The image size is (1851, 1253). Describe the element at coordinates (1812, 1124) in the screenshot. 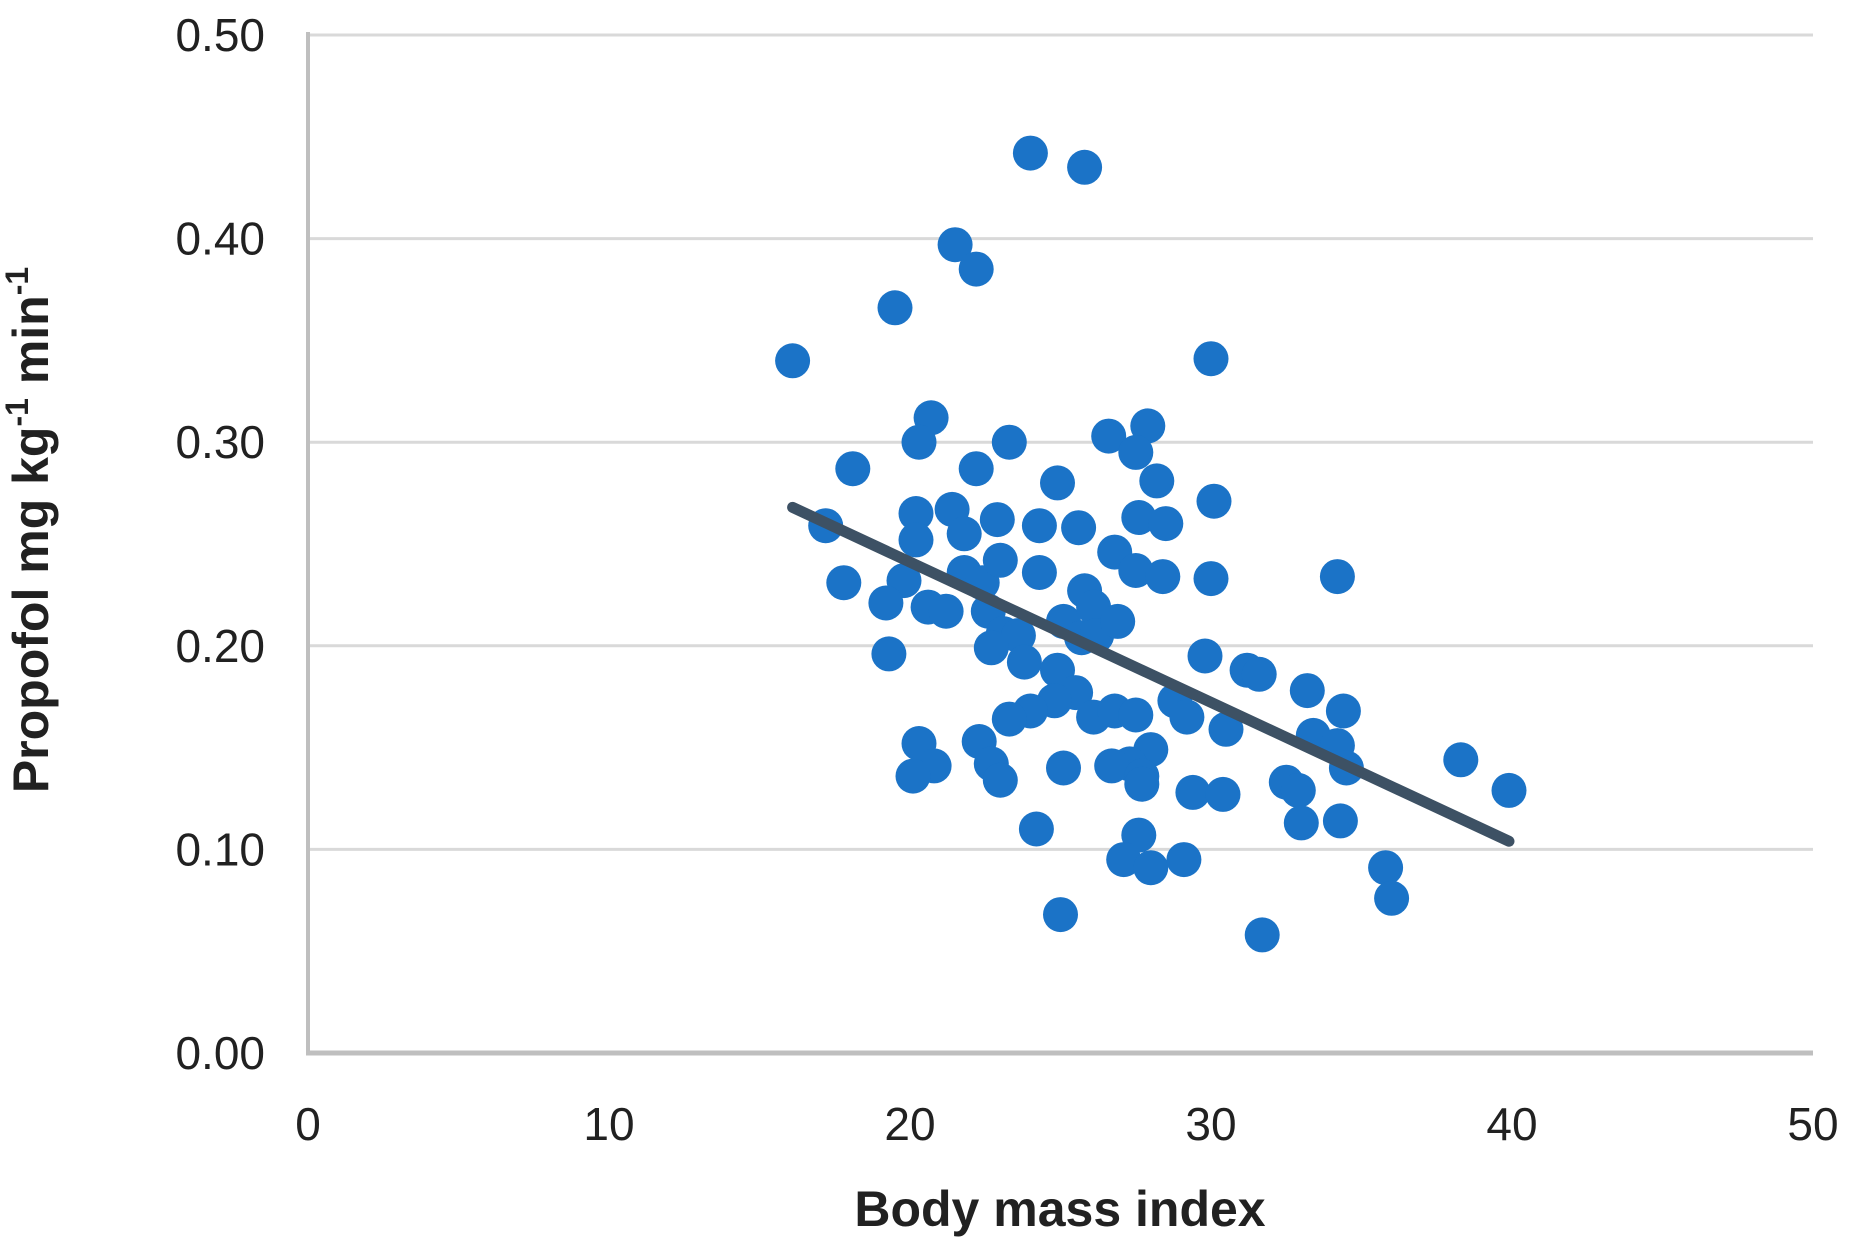

I see `x-tick-label: 50` at that location.